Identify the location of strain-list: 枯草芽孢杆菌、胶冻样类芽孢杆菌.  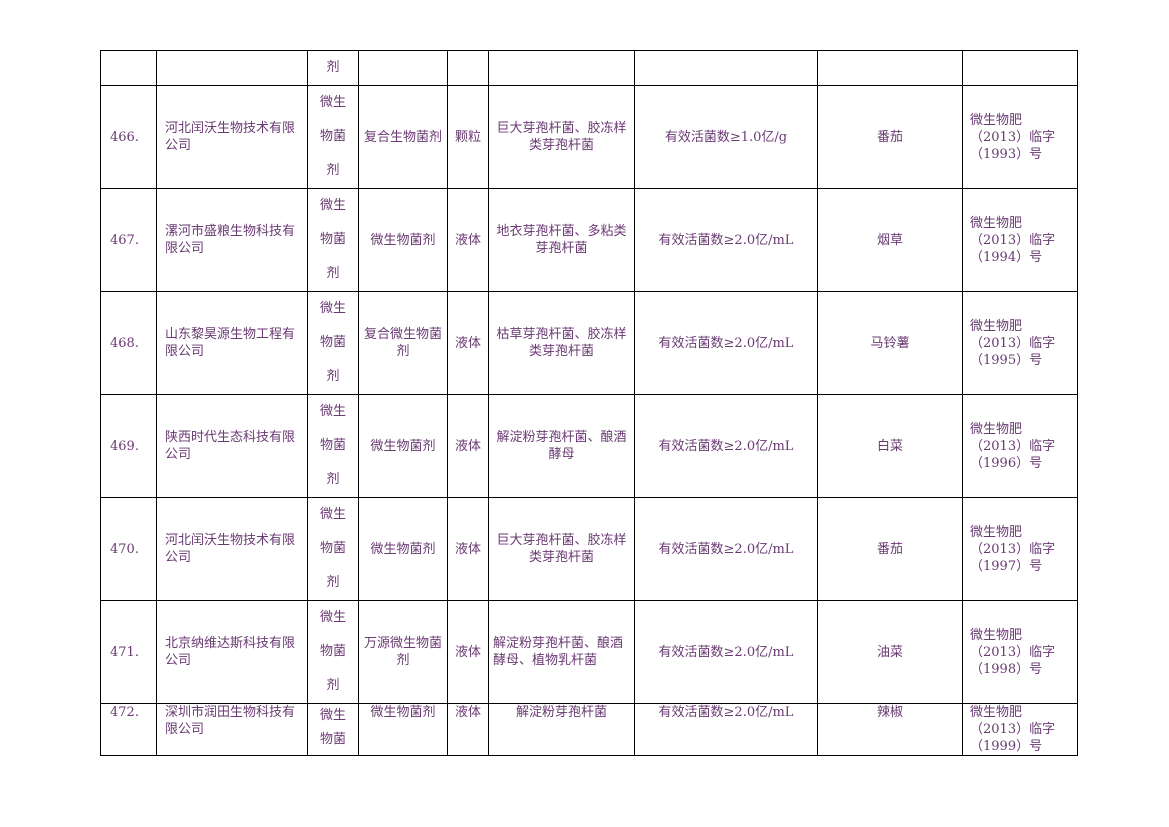
(561, 343).